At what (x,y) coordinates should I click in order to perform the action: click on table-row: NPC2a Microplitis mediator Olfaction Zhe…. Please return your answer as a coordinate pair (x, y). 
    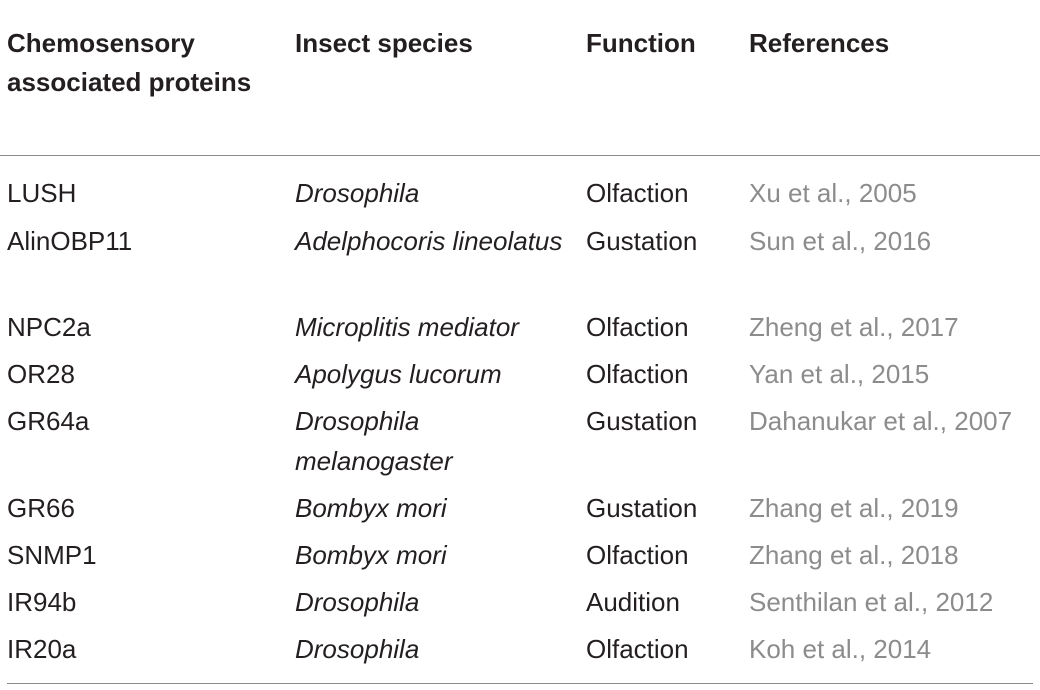
    Looking at the image, I should click on (520, 330).